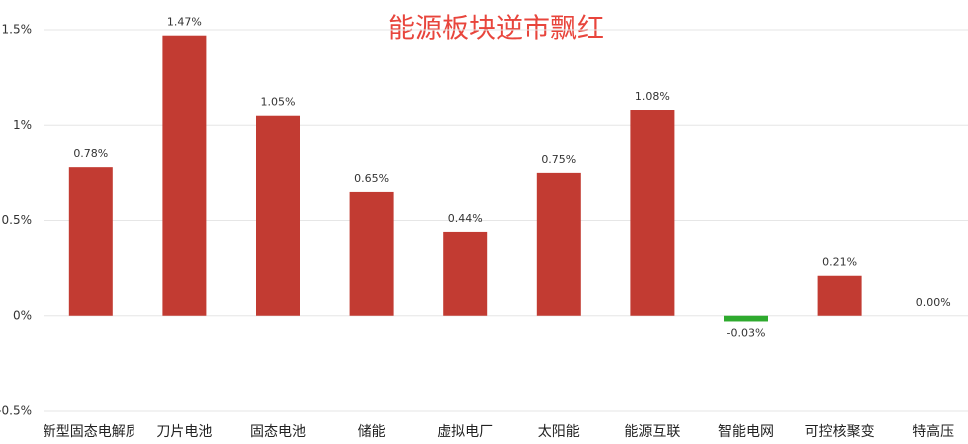  Describe the element at coordinates (91, 432) in the screenshot. I see `x-tick-label: 新型固态电解质` at that location.